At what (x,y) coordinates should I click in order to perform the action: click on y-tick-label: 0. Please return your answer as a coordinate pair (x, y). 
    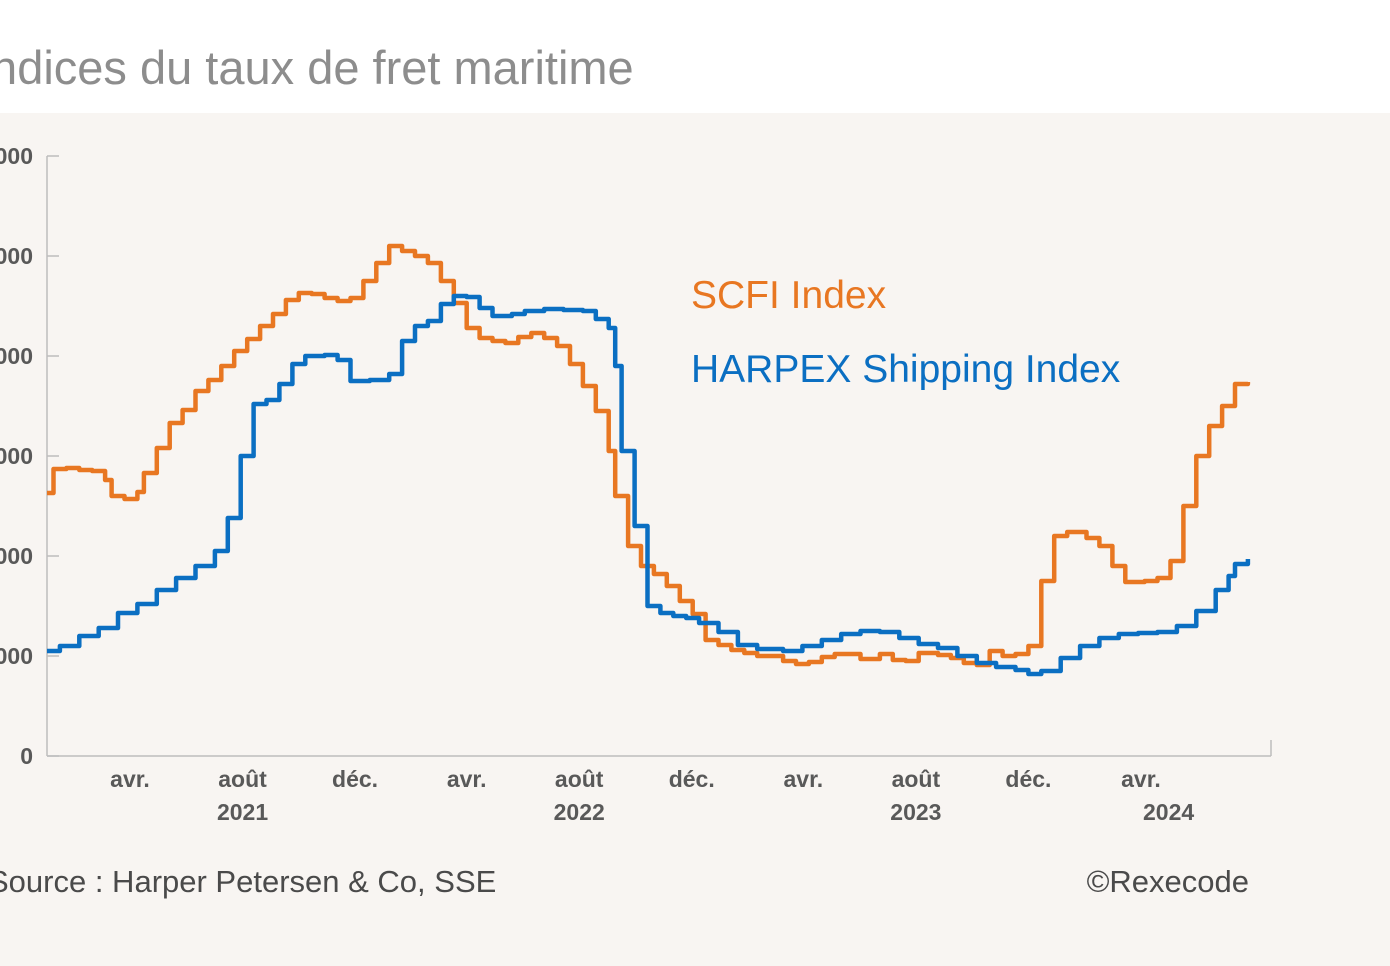
    Looking at the image, I should click on (26, 756).